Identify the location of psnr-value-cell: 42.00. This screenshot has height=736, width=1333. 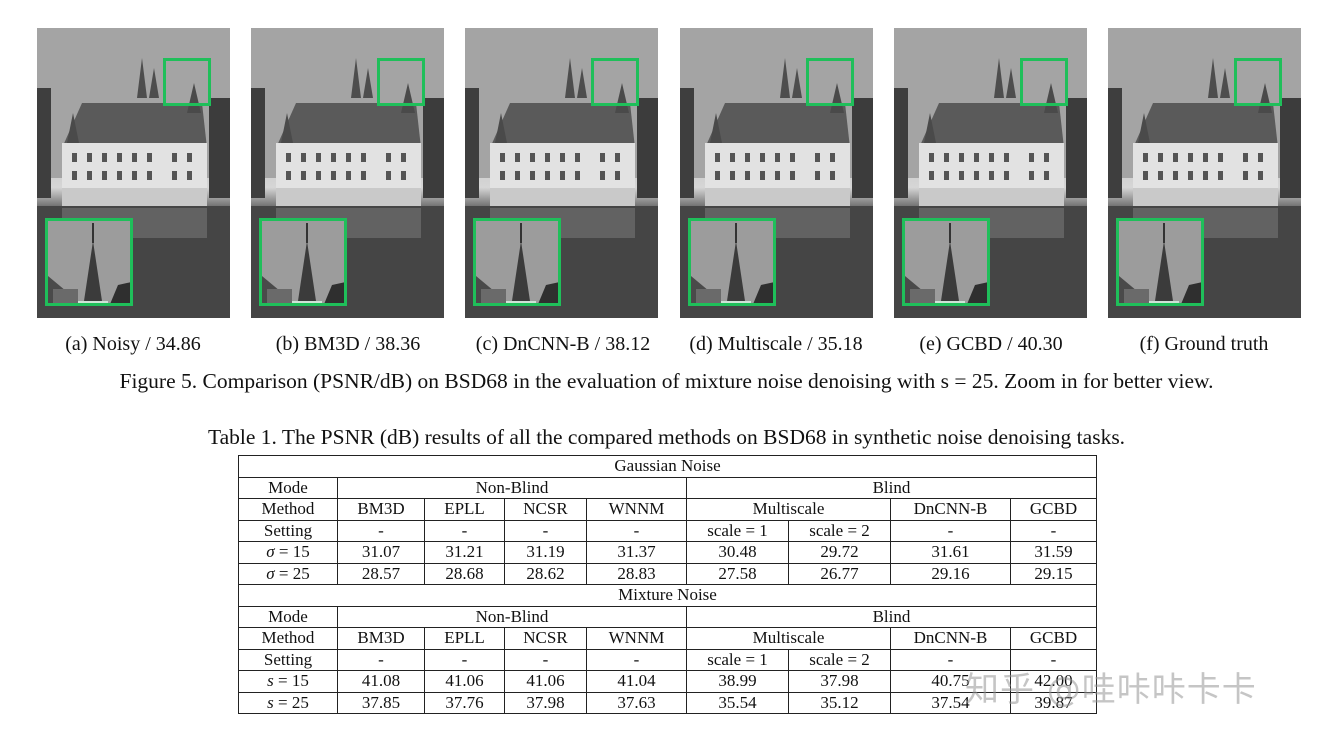
(1053, 681).